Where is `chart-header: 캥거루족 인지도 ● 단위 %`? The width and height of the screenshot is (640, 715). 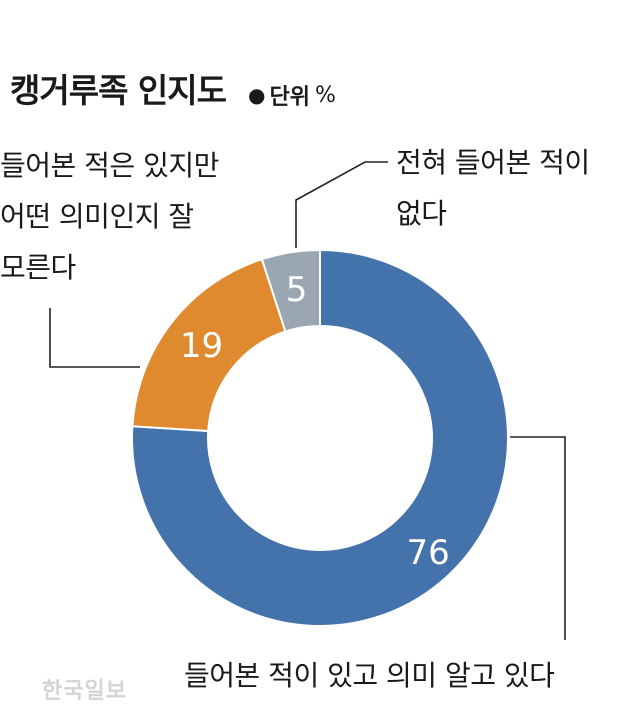 chart-header: 캥거루족 인지도 ● 단위 % is located at coordinates (173, 88).